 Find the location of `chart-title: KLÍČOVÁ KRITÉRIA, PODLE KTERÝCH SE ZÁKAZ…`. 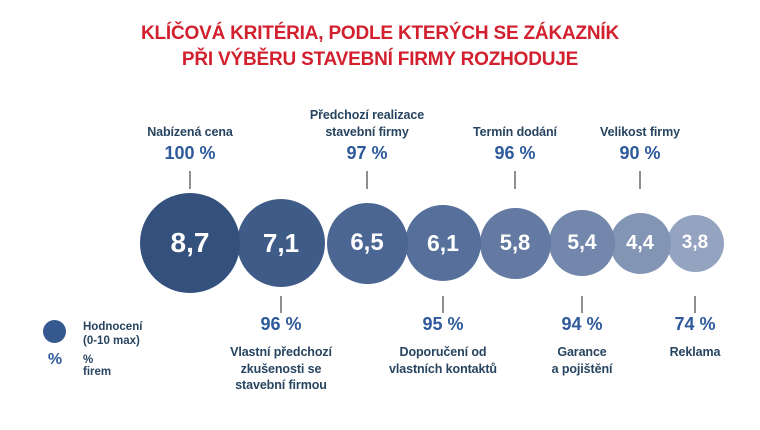

chart-title: KLÍČOVÁ KRITÉRIA, PODLE KTERÝCH SE ZÁKAZ… is located at coordinates (380, 47).